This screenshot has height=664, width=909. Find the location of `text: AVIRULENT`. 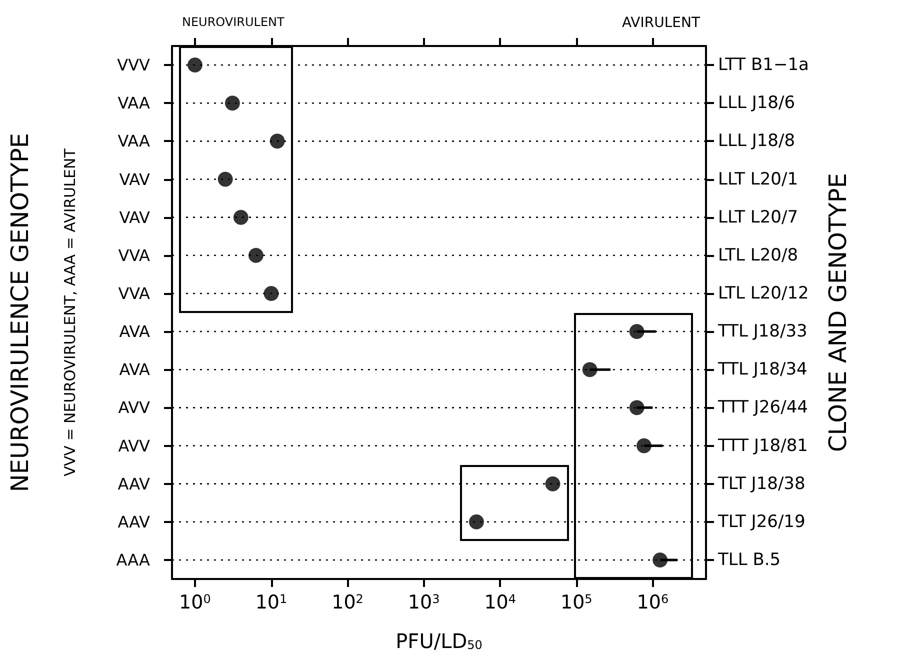

text: AVIRULENT is located at coordinates (661, 23).